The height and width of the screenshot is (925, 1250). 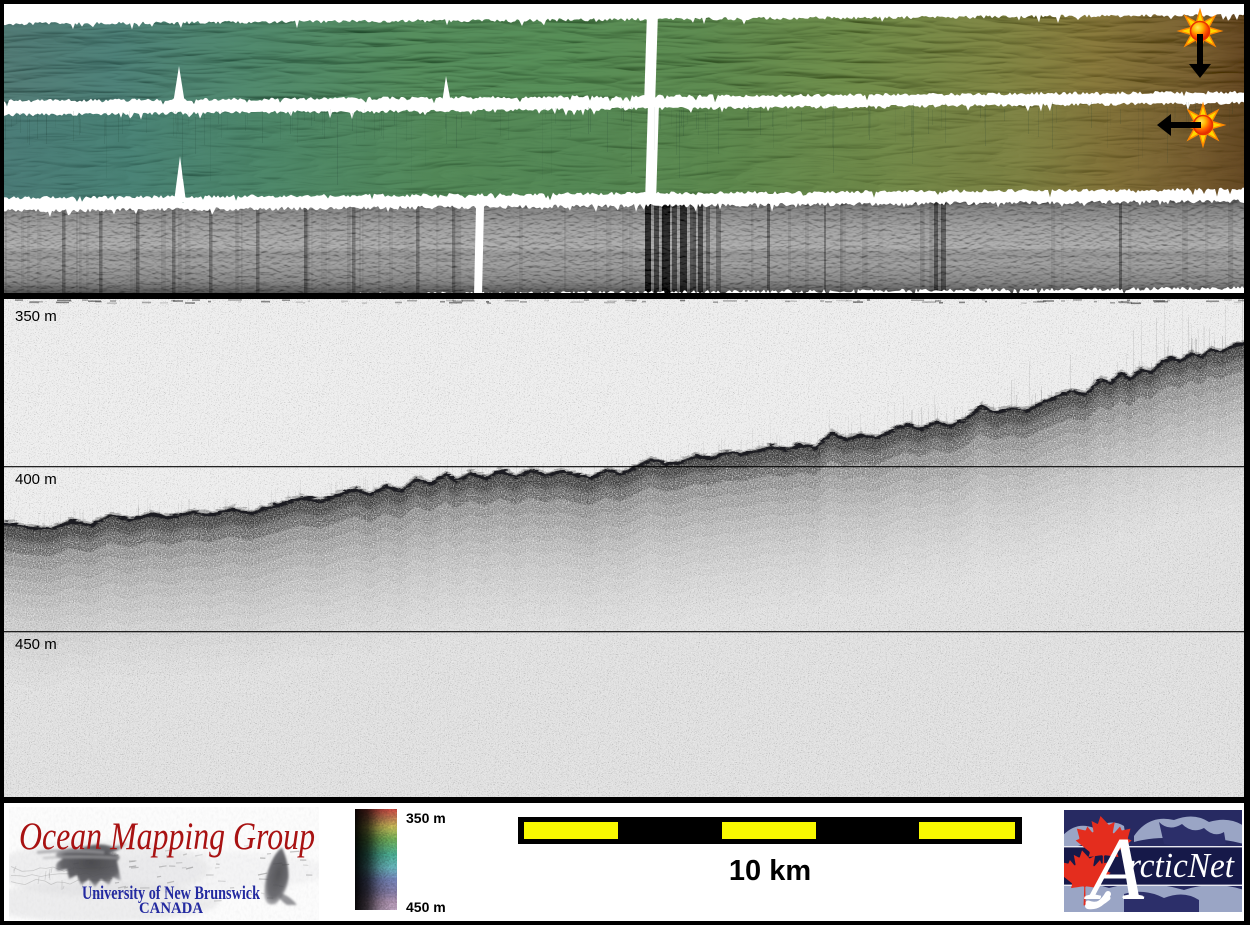 I want to click on svg-text: Ocean Mapping Group, so click(x=167, y=836).